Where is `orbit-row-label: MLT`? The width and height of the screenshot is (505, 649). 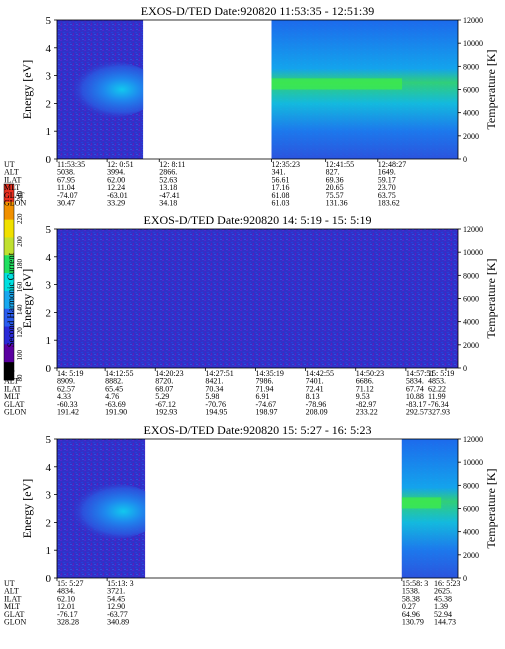 orbit-row-label: MLT is located at coordinates (12, 396).